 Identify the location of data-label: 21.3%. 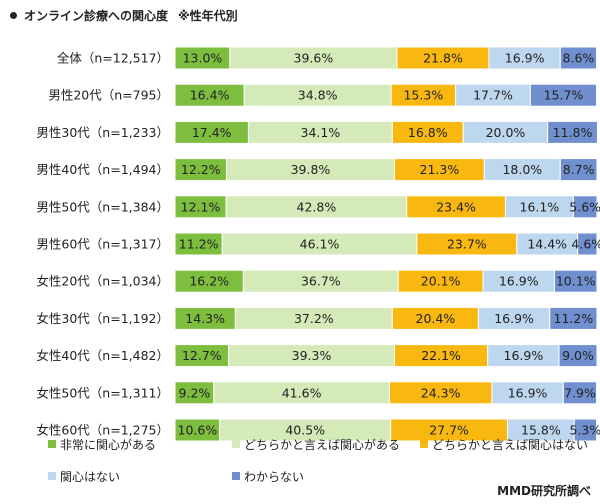
(440, 169).